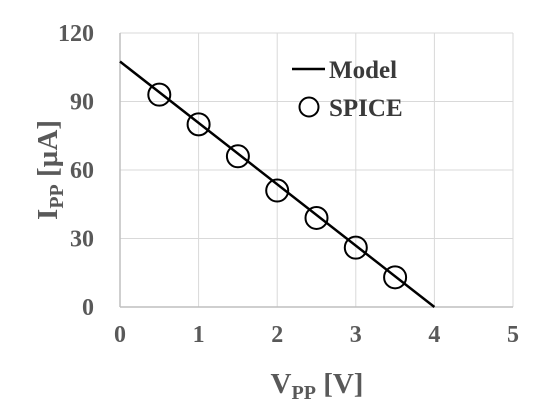 The height and width of the screenshot is (411, 550). What do you see at coordinates (434, 335) in the screenshot?
I see `x-tick-label: 4` at bounding box center [434, 335].